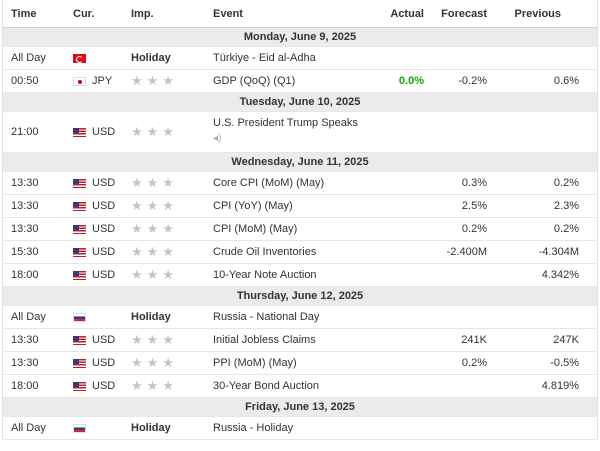 Image resolution: width=600 pixels, height=451 pixels. What do you see at coordinates (300, 407) in the screenshot?
I see `day-header: Friday, June 13, 2025` at bounding box center [300, 407].